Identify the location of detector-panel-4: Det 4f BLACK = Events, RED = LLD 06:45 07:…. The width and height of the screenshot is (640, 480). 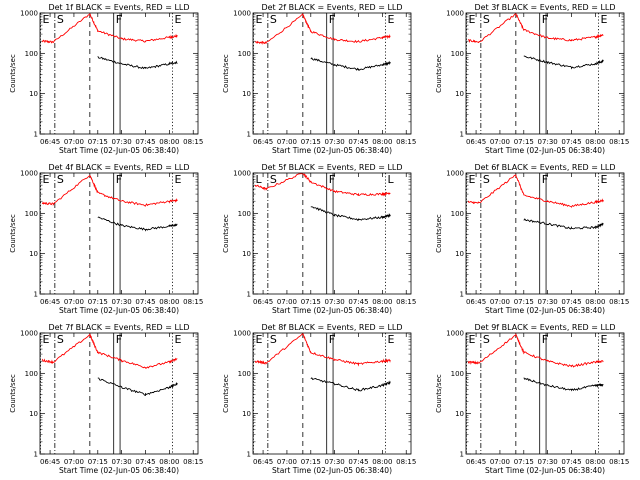
(106, 239).